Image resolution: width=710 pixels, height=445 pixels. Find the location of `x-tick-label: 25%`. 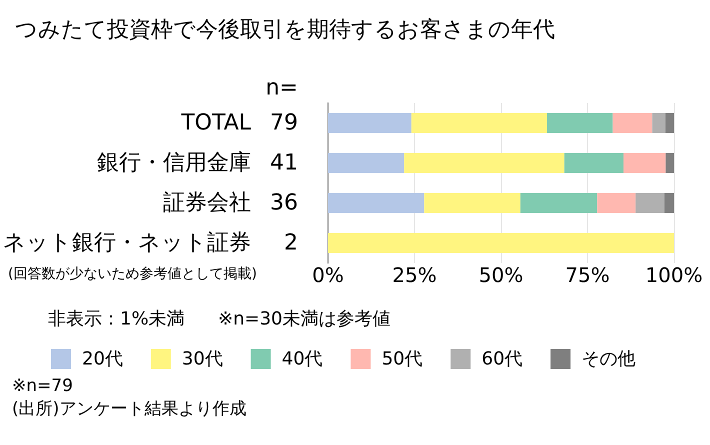

x-tick-label: 25% is located at coordinates (414, 275).